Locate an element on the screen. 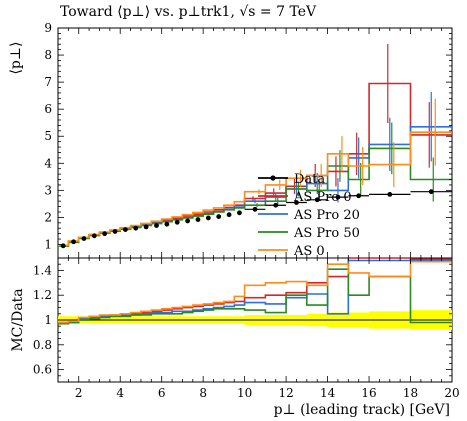 This screenshot has width=467, height=421. y-tick-label: 1 is located at coordinates (48, 244).